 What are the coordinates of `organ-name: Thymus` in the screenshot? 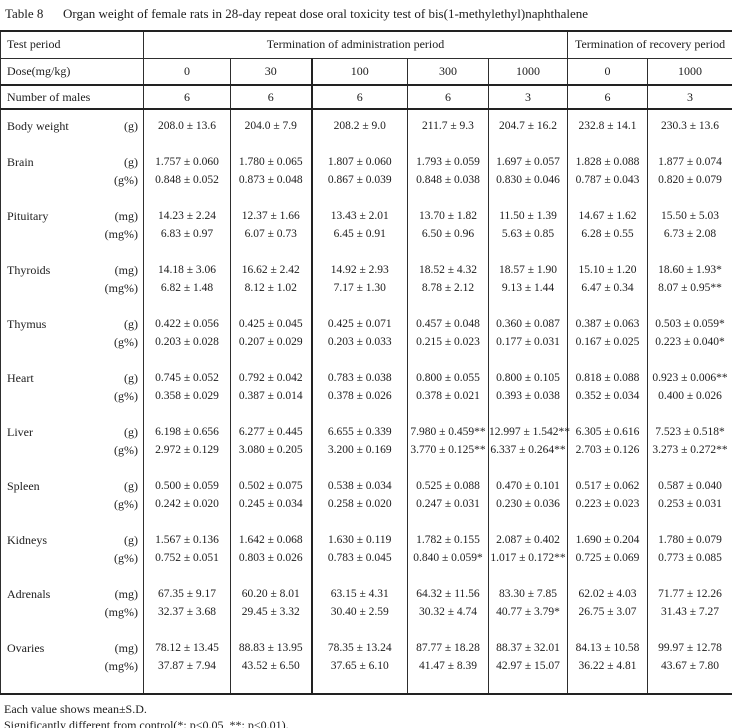 It's located at (27, 324).